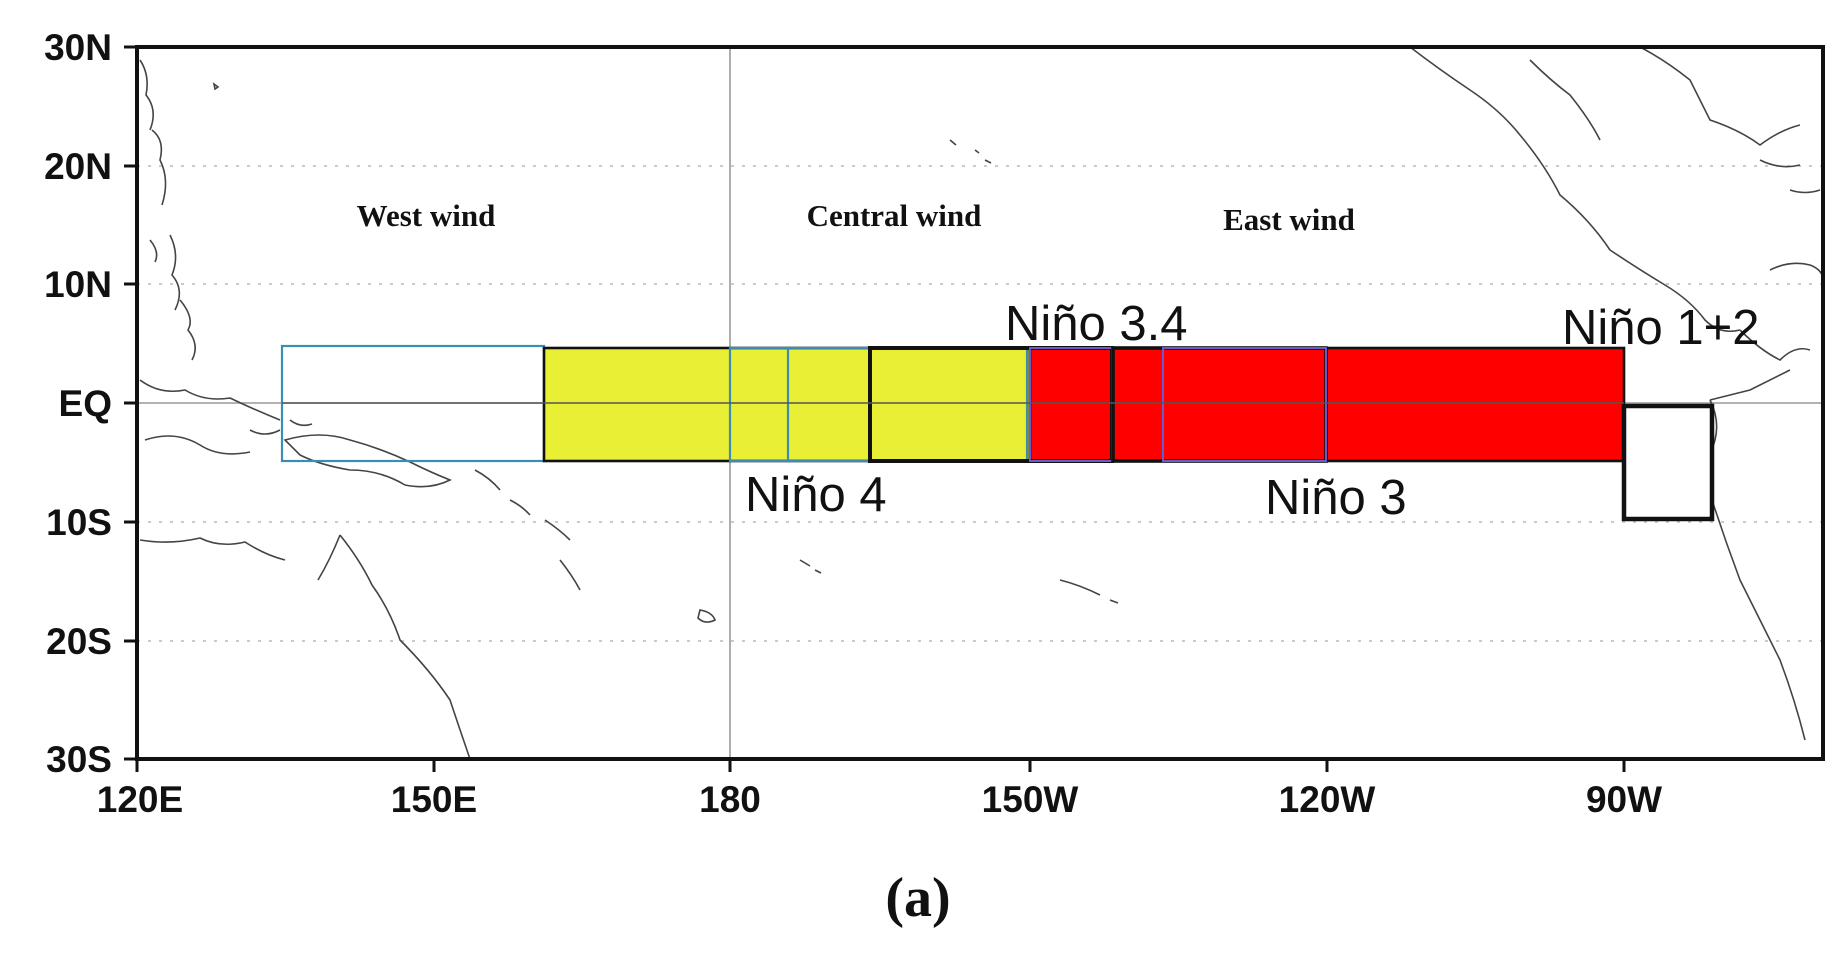 The height and width of the screenshot is (955, 1837). Describe the element at coordinates (816, 495) in the screenshot. I see `nino4-label: Niño 4` at that location.